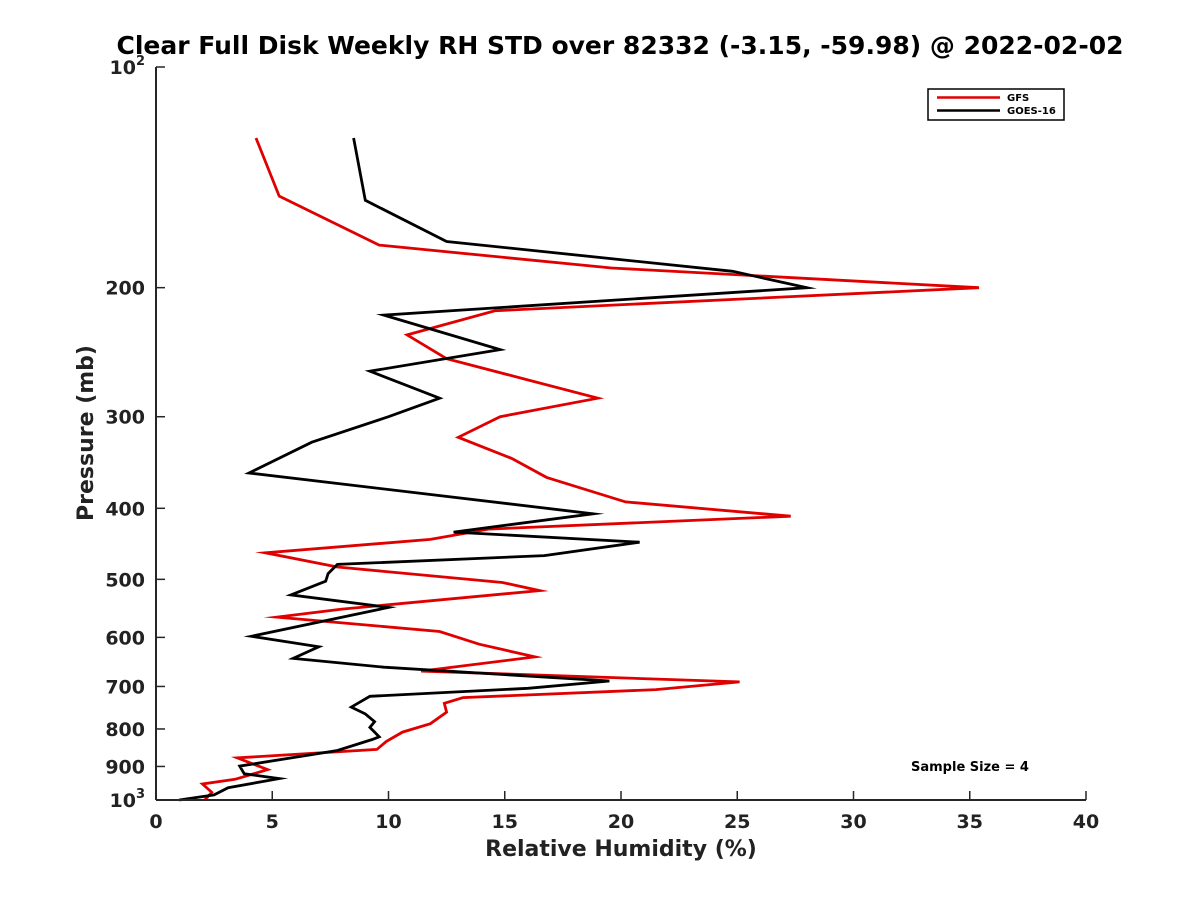 The image size is (1200, 900). What do you see at coordinates (272, 822) in the screenshot?
I see `x-tick-label: 5` at bounding box center [272, 822].